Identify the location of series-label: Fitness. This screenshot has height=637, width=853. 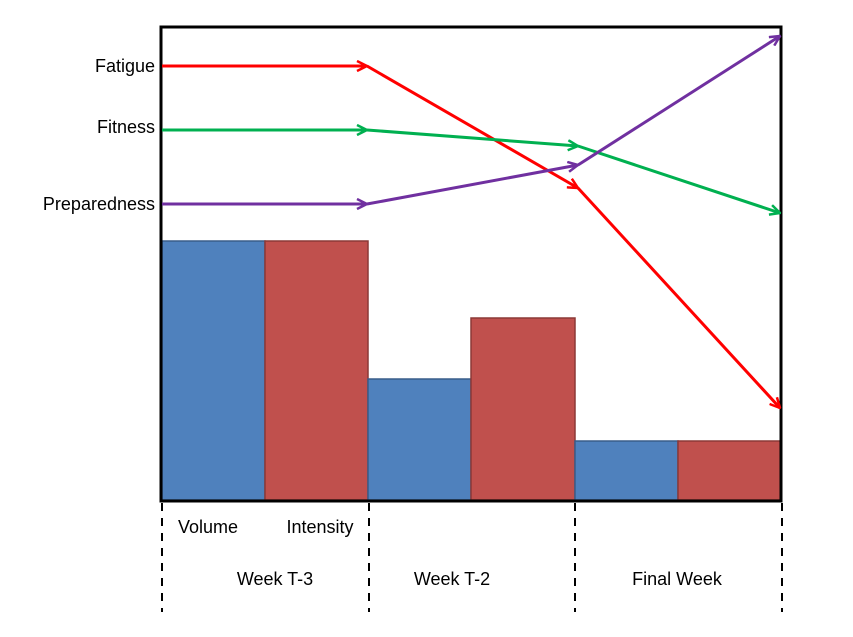
(126, 127).